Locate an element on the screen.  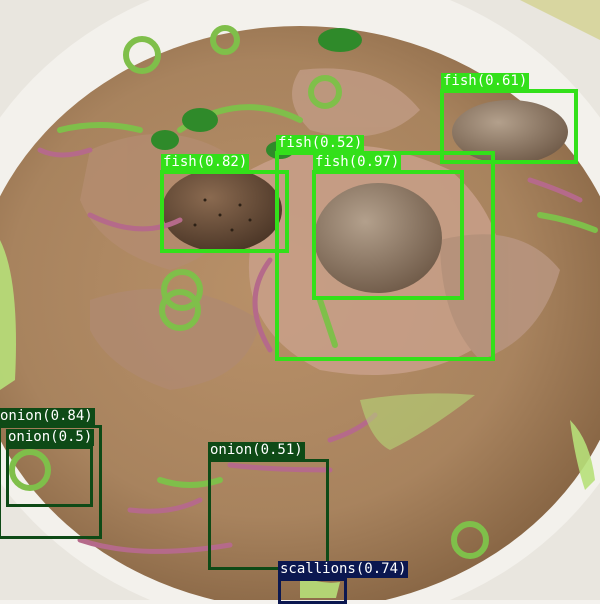
detection-box-onion: onion(0.5) is located at coordinates (50, 468).